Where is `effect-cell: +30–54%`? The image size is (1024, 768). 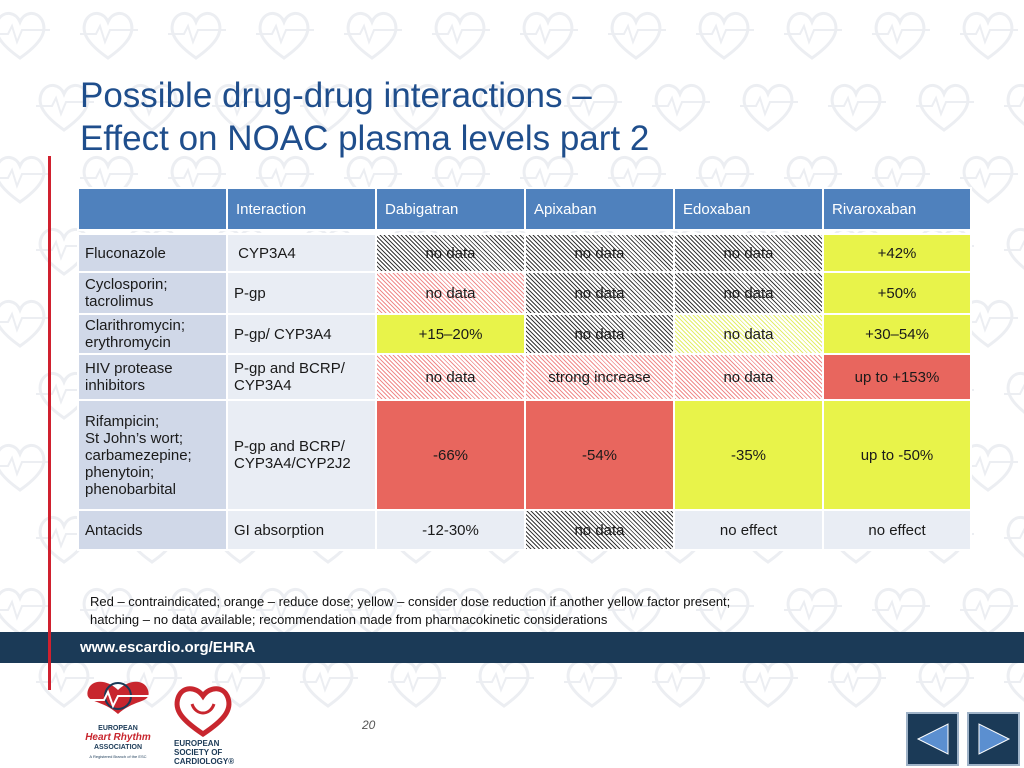
effect-cell: +30–54% is located at coordinates (897, 334).